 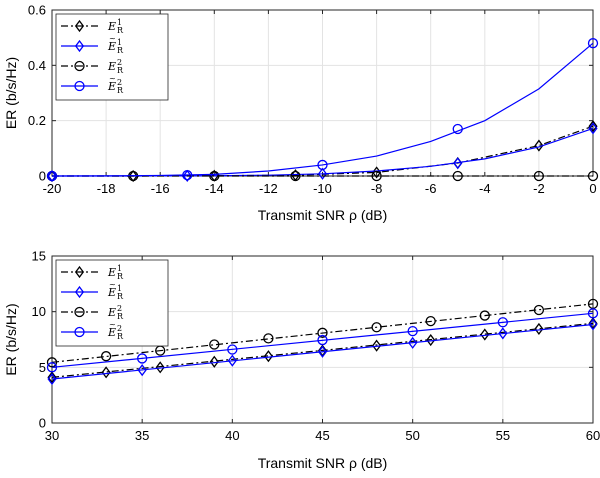 I want to click on x-tick-label: 45, so click(x=322, y=435).